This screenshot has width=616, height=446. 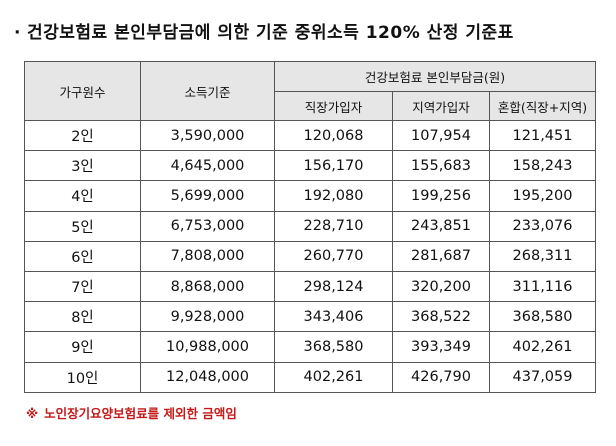 What do you see at coordinates (207, 377) in the screenshot?
I see `cell-income: 12,048,000` at bounding box center [207, 377].